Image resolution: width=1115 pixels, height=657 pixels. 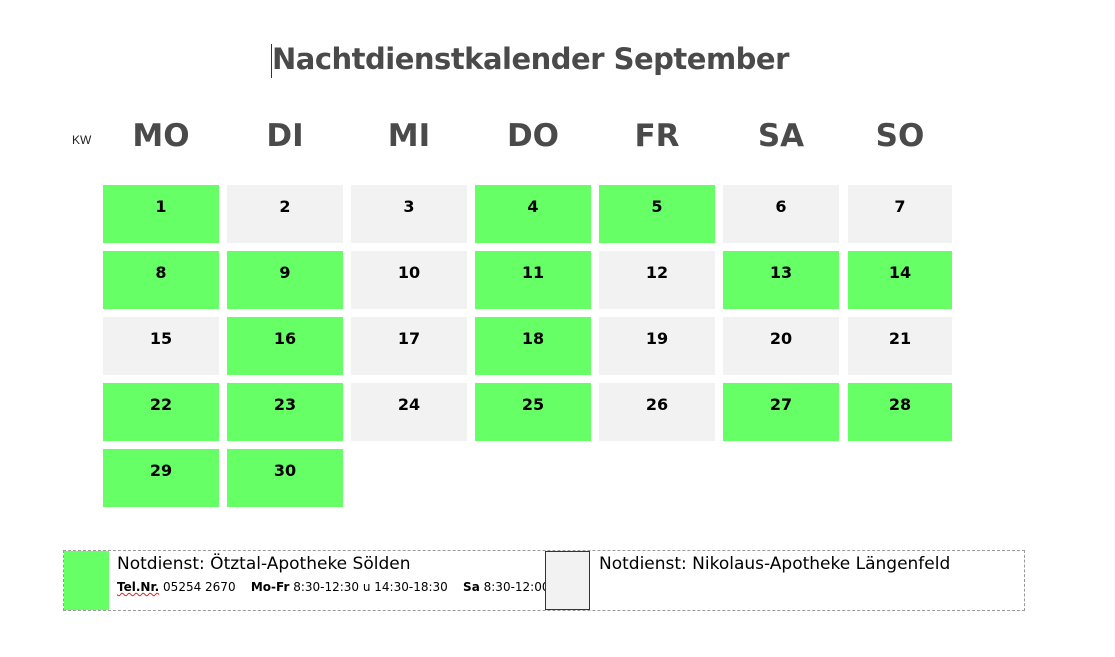 What do you see at coordinates (409, 412) in the screenshot?
I see `day-cell: 24` at bounding box center [409, 412].